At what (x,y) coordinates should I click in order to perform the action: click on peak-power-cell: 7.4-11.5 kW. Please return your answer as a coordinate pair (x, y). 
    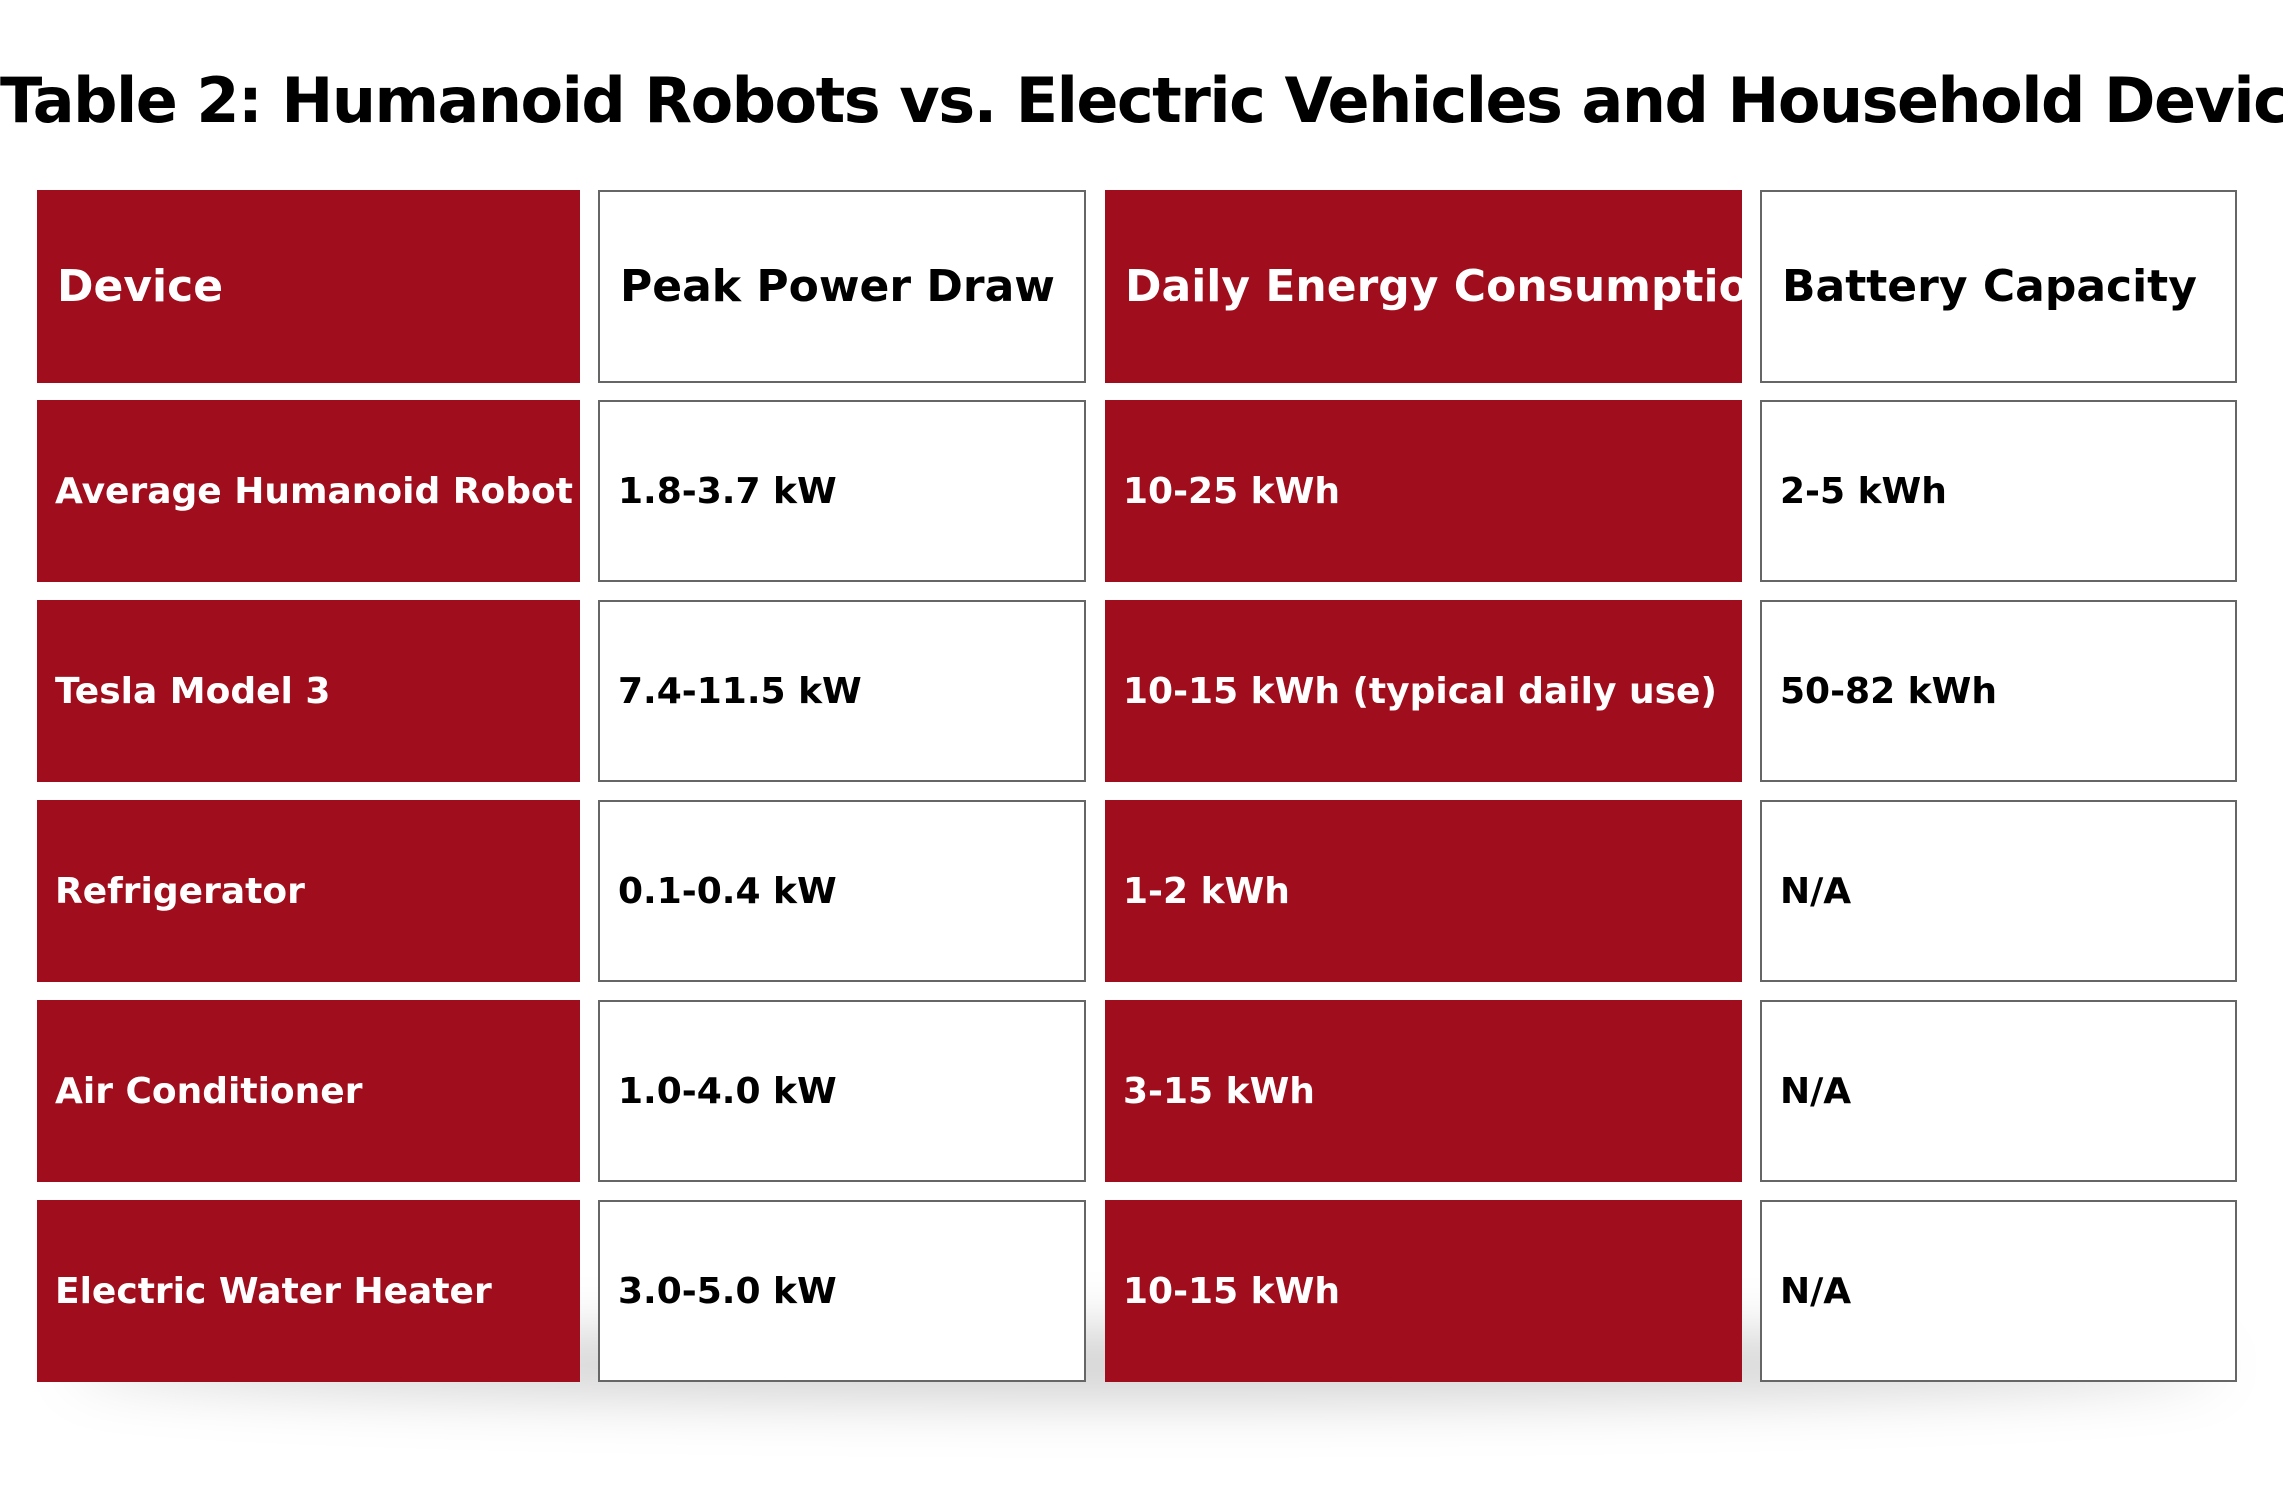
    Looking at the image, I should click on (842, 691).